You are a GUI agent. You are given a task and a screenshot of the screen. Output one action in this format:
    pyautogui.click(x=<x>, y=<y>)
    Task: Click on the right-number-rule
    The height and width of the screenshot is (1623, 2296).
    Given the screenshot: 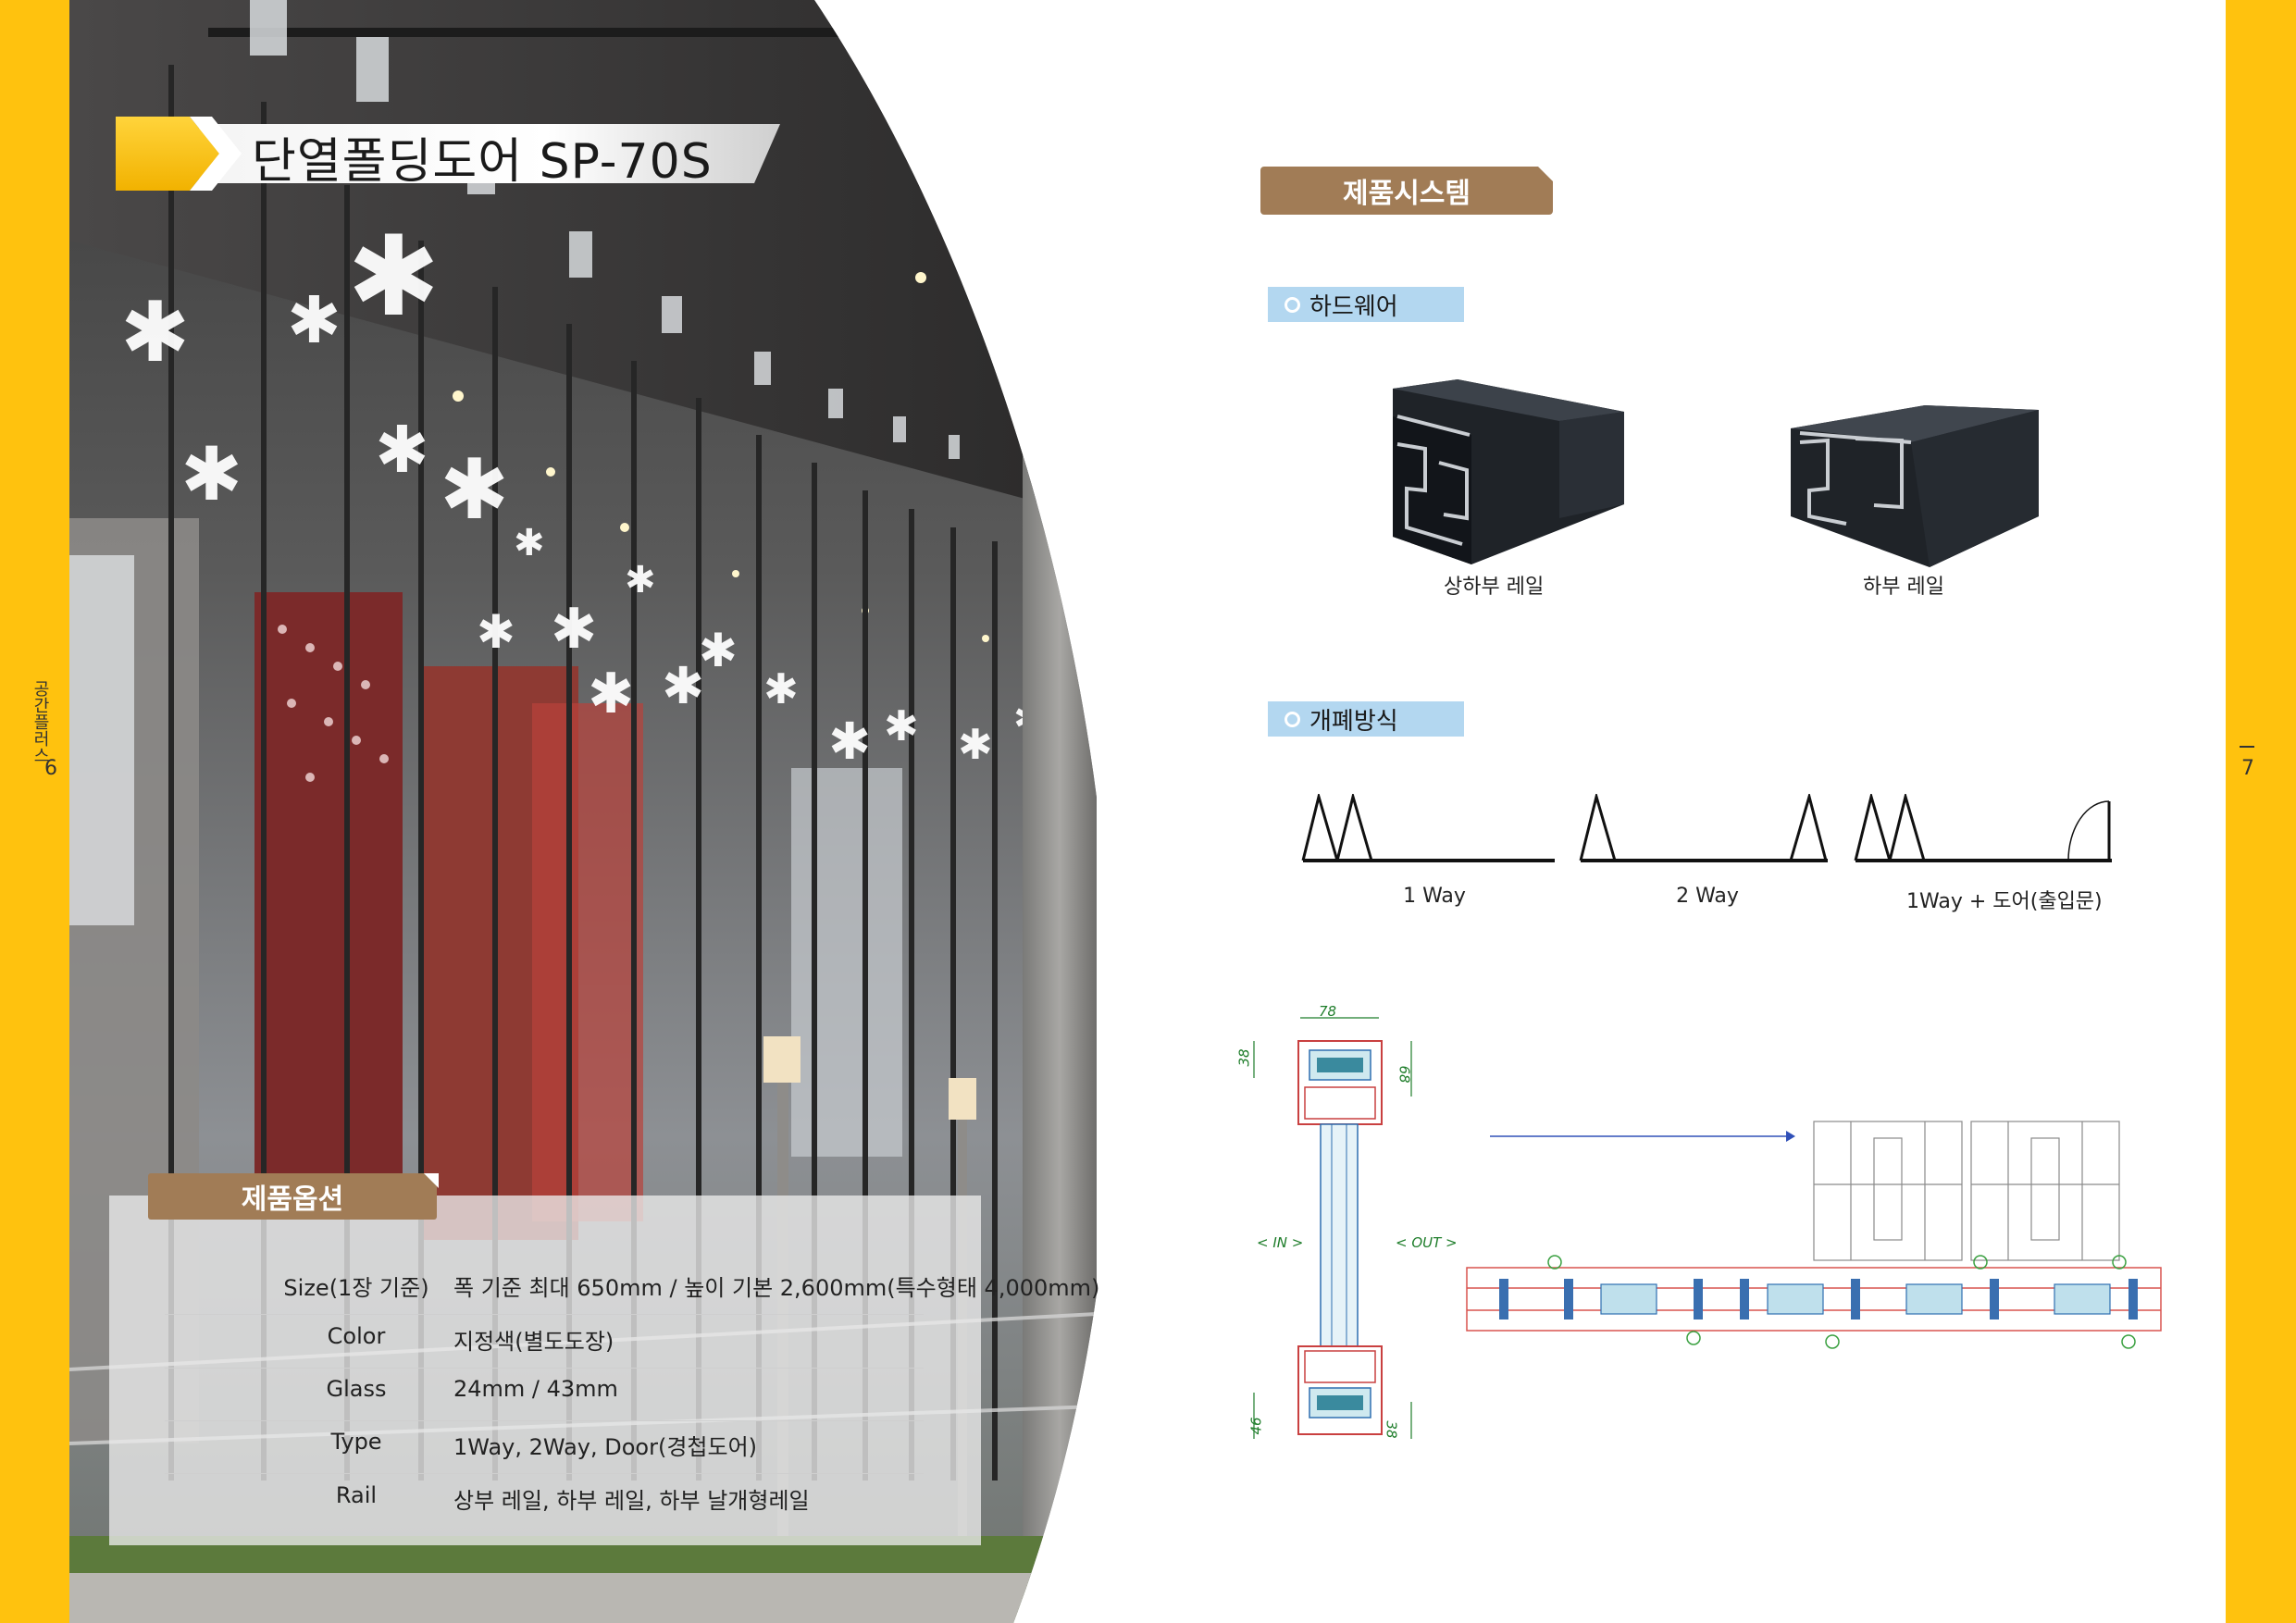 What is the action you would take?
    pyautogui.click(x=2247, y=747)
    